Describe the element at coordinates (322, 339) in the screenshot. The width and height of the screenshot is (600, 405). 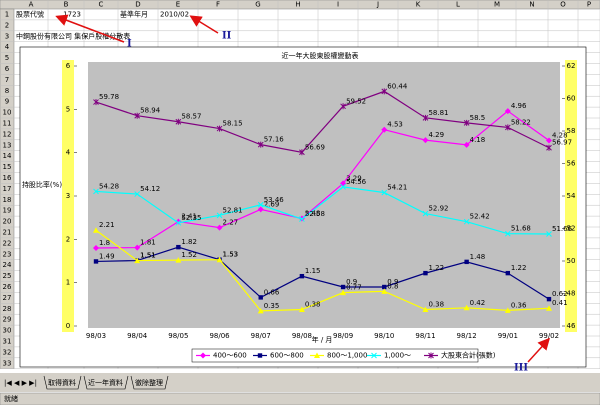
I see `x-axis-label: 年 / 月` at that location.